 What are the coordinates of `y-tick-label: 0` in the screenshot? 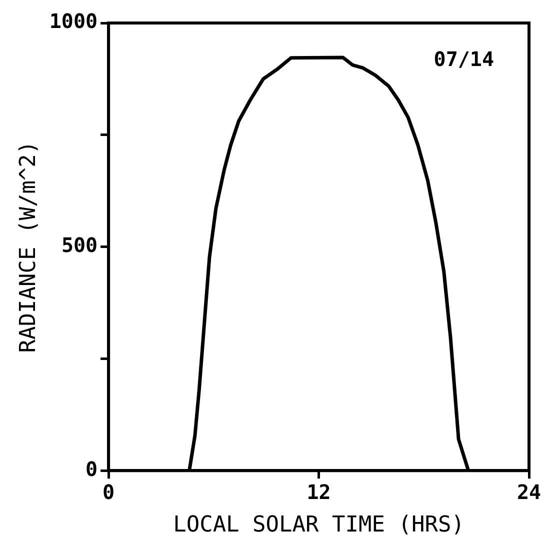 It's located at (92, 468).